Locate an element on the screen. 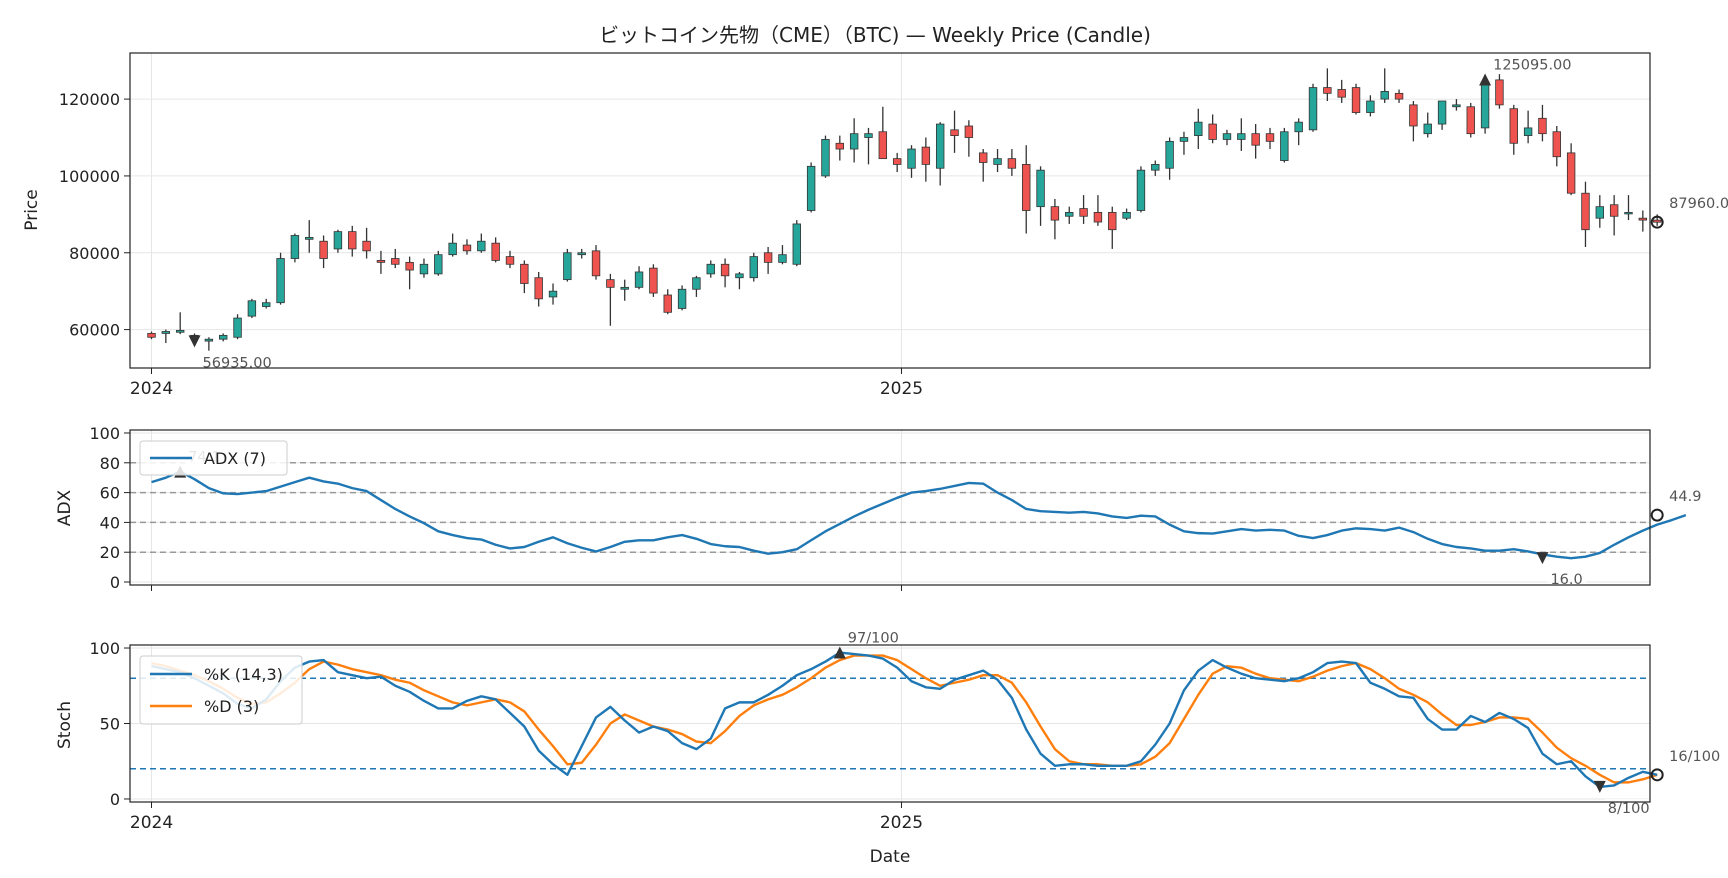 The image size is (1728, 878). price-x-ticks: 2024 2025 is located at coordinates (526, 383).